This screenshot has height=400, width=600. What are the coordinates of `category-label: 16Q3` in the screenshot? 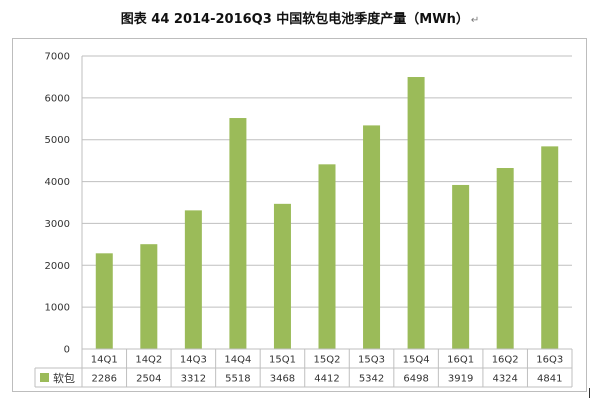 It's located at (549, 360).